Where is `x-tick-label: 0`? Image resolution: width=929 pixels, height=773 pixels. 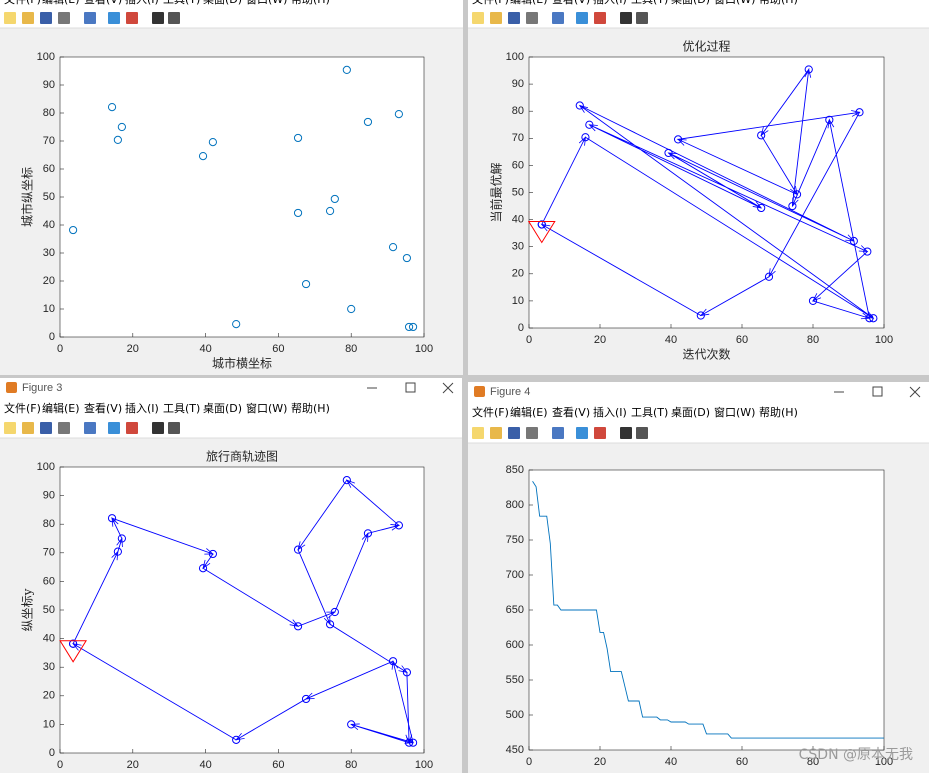
x-tick-label: 0 is located at coordinates (60, 765).